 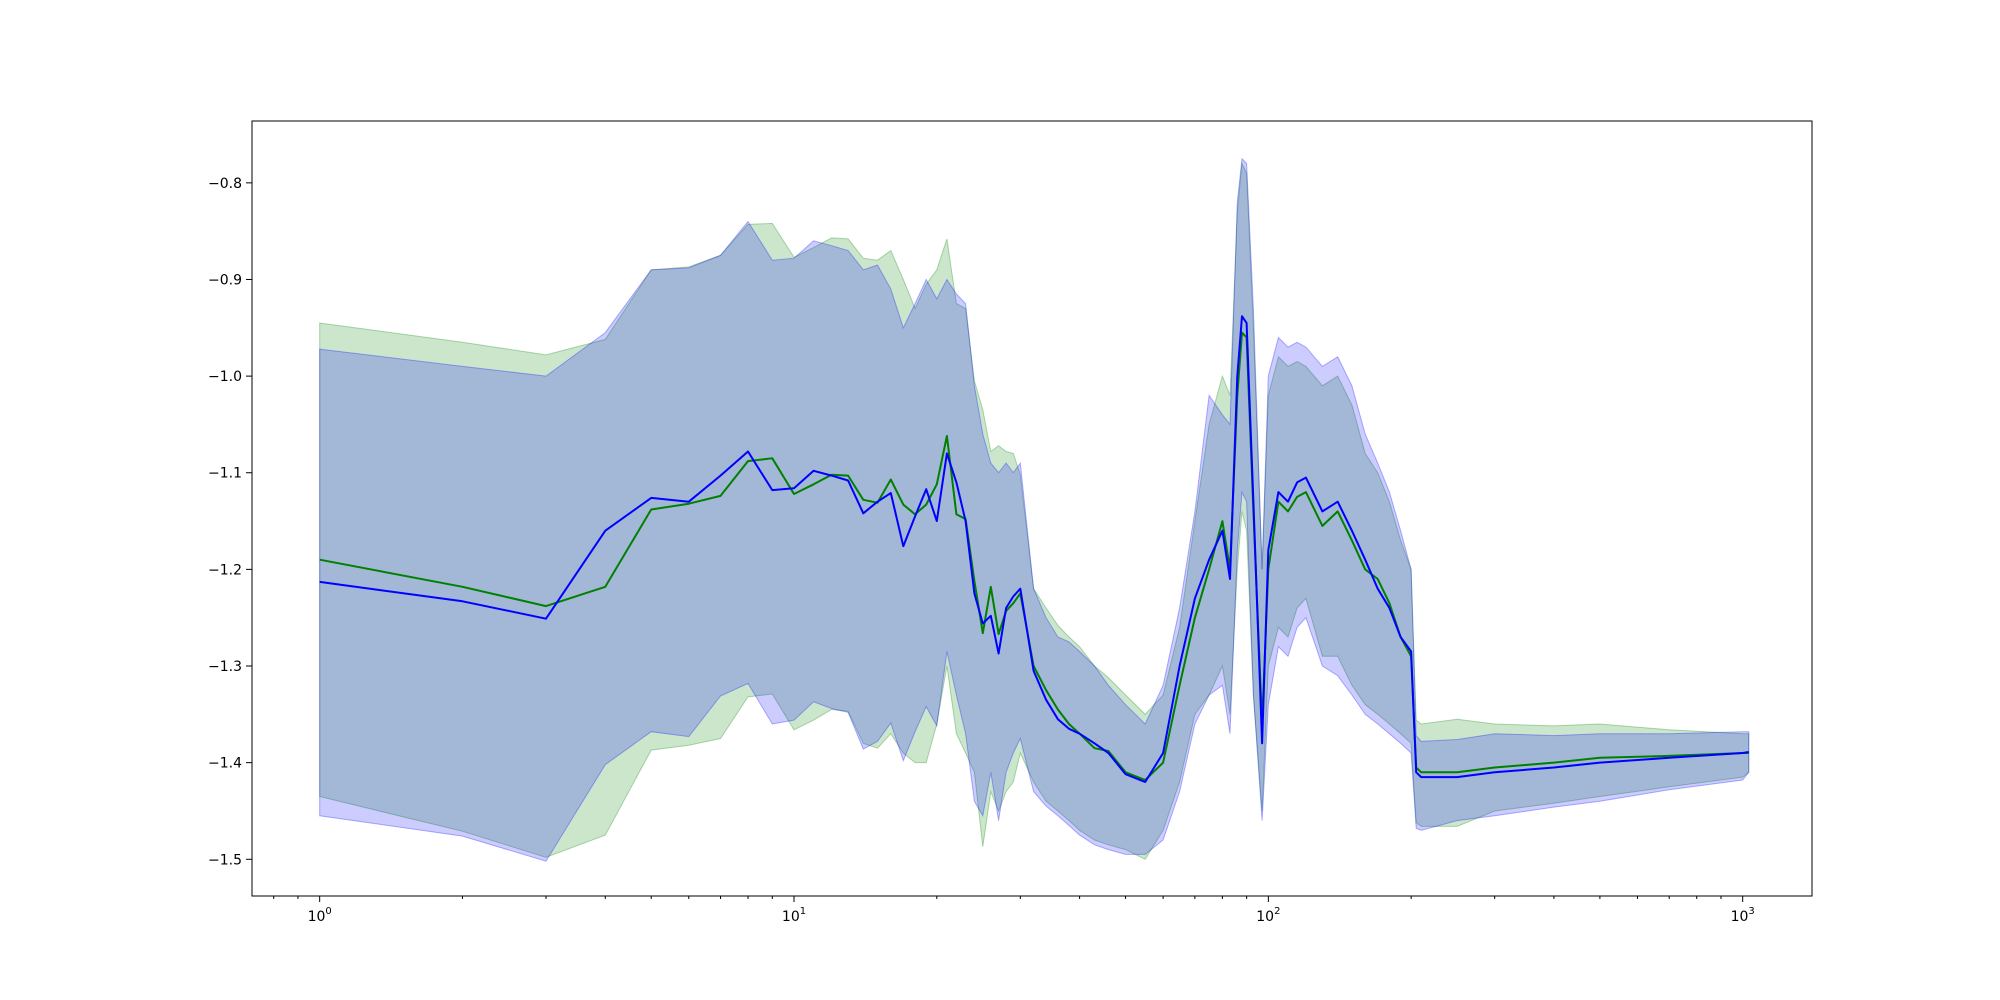 I want to click on y-tick-label: −1.0, so click(x=225, y=377).